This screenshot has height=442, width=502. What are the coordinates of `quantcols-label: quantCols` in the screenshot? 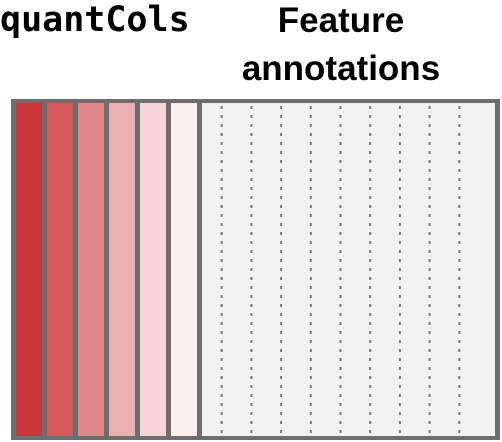 It's located at (95, 20).